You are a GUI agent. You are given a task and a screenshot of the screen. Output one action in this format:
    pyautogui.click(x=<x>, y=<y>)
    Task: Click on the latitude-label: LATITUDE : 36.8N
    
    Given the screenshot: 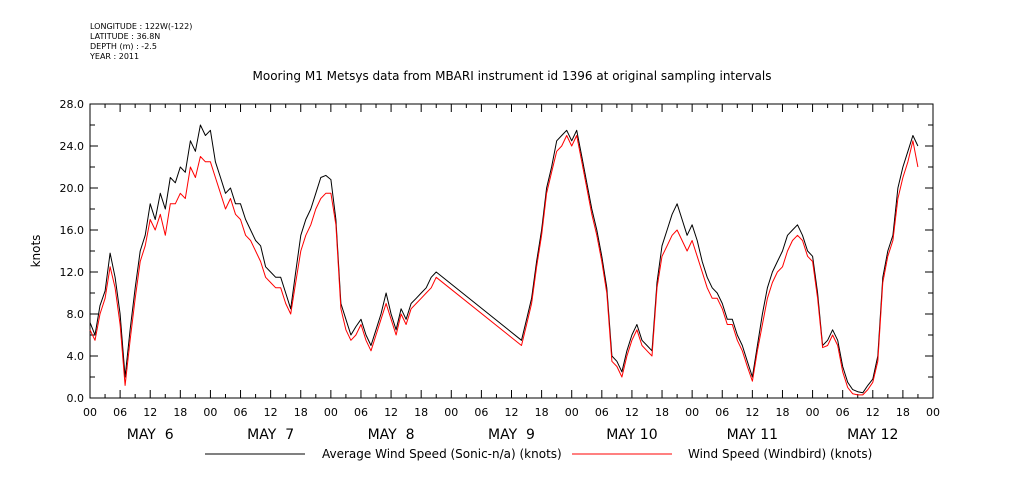 What is the action you would take?
    pyautogui.click(x=125, y=36)
    